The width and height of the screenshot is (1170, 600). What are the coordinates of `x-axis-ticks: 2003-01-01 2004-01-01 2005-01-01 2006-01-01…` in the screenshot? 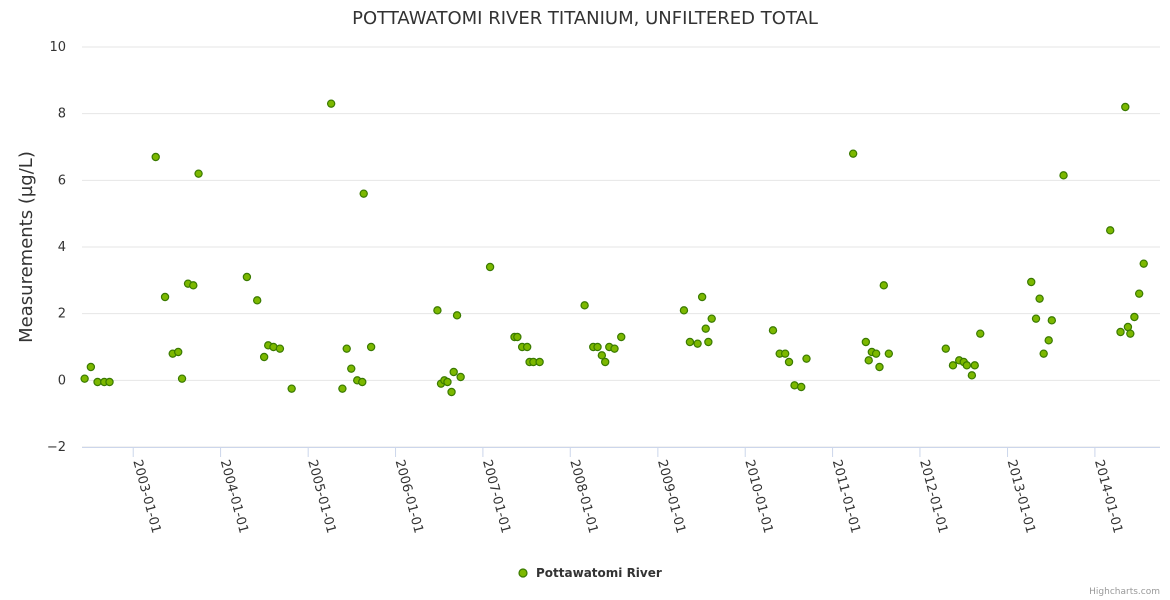 It's located at (627, 491).